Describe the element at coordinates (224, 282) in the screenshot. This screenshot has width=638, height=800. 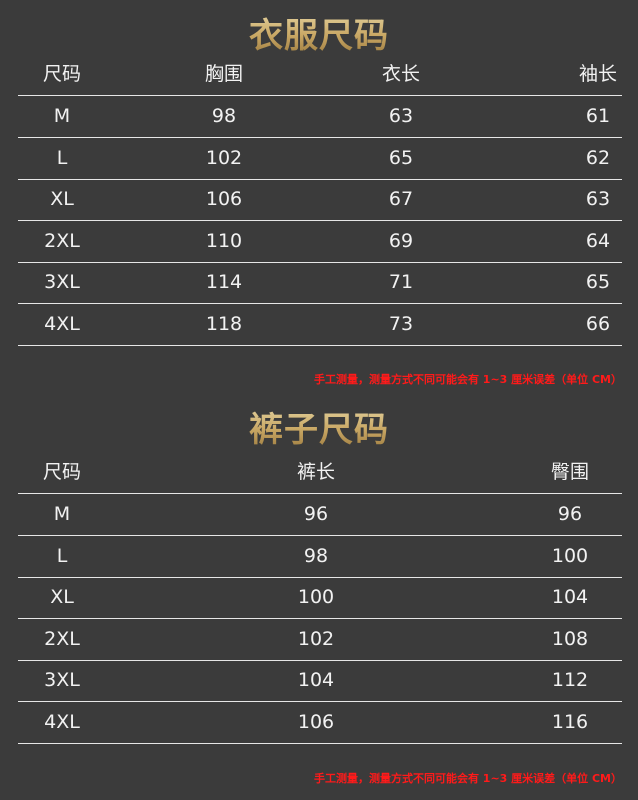
I see `table-cell: 114` at that location.